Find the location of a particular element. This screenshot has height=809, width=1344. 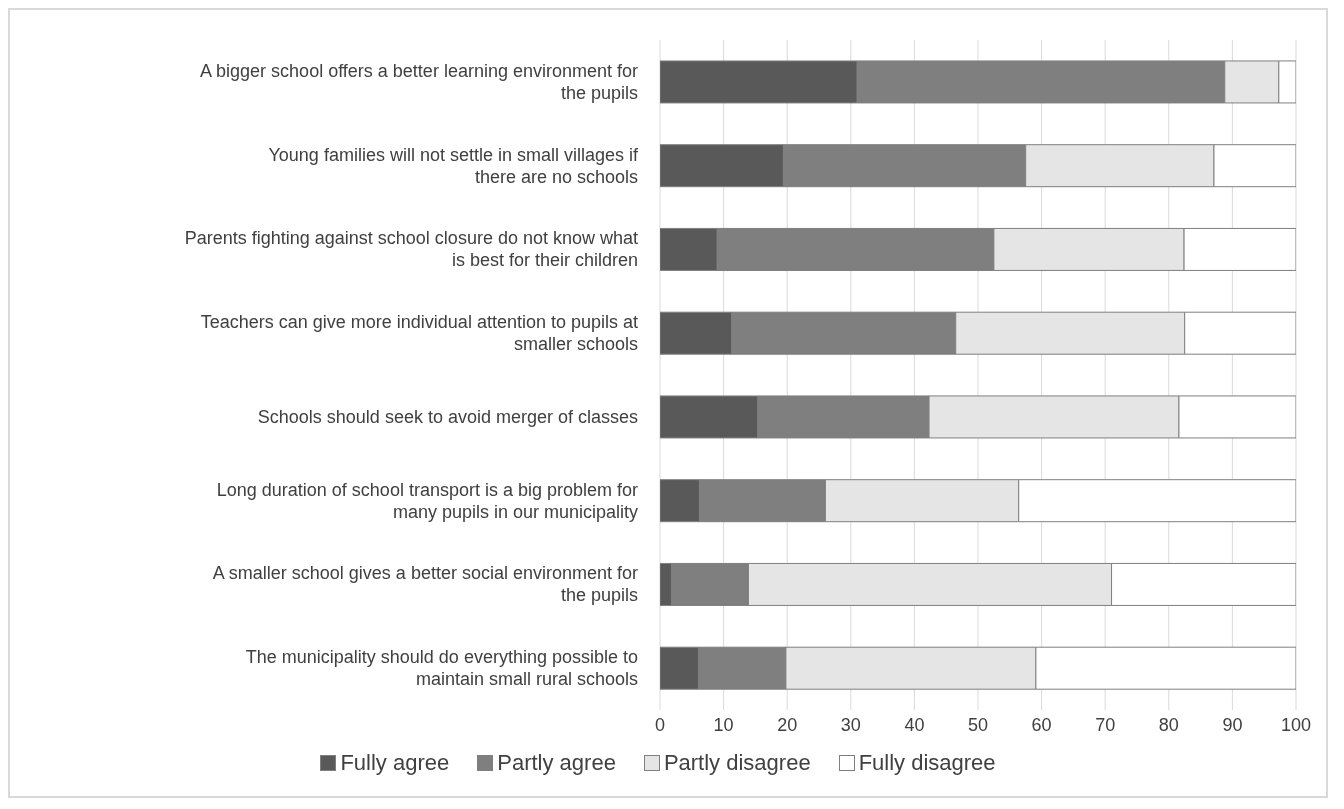

legend-label: Partly agree is located at coordinates (556, 763).